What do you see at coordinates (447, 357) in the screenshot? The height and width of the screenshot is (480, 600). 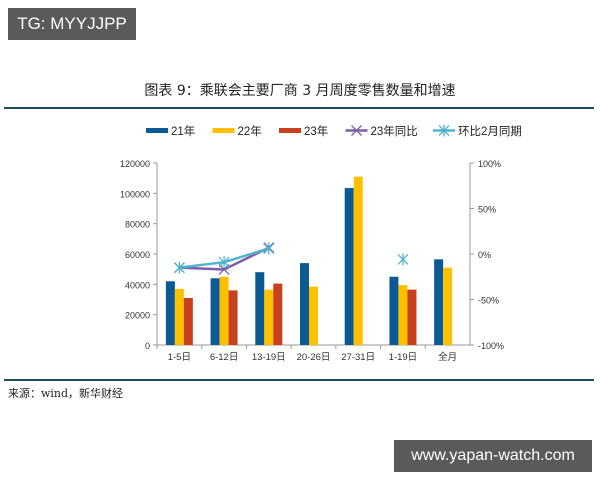 I see `svg-text: 全月` at bounding box center [447, 357].